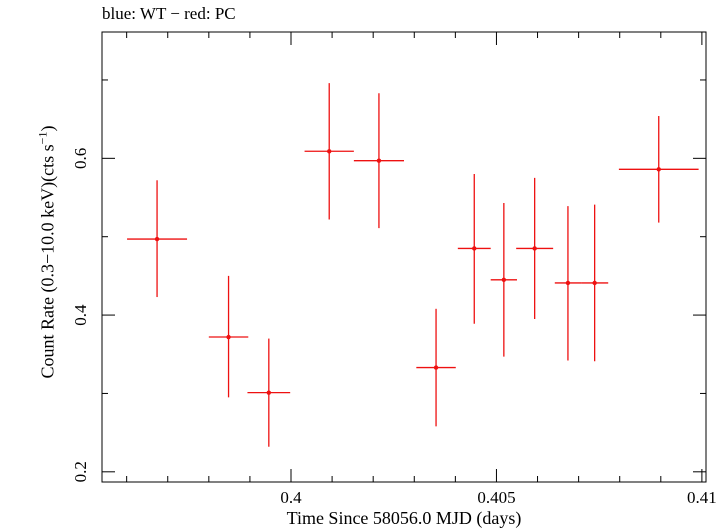 The width and height of the screenshot is (728, 532). I want to click on y-axis-label-close: ), so click(47, 128).